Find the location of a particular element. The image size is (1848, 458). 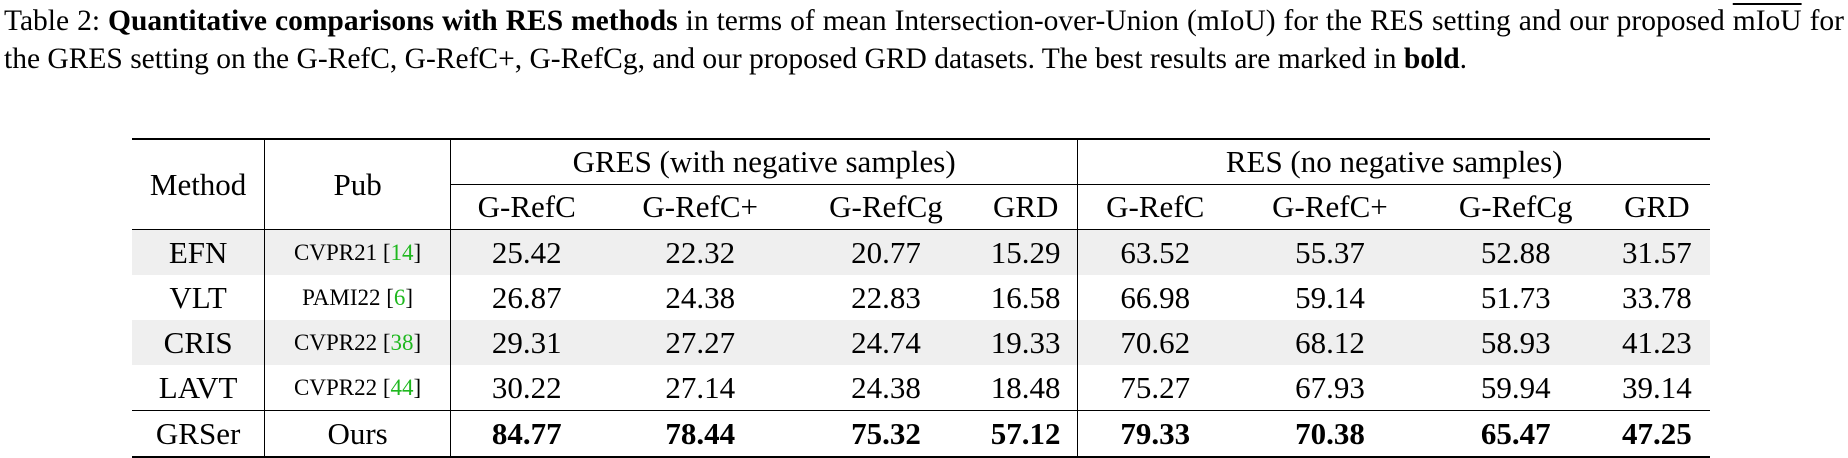

cell-value-best: 65.47 is located at coordinates (1515, 434).